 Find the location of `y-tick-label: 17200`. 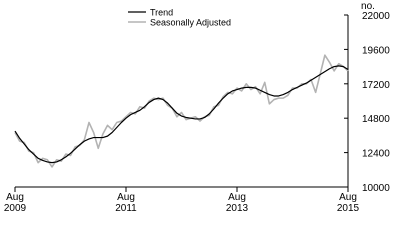

y-tick-label: 17200 is located at coordinates (376, 85).